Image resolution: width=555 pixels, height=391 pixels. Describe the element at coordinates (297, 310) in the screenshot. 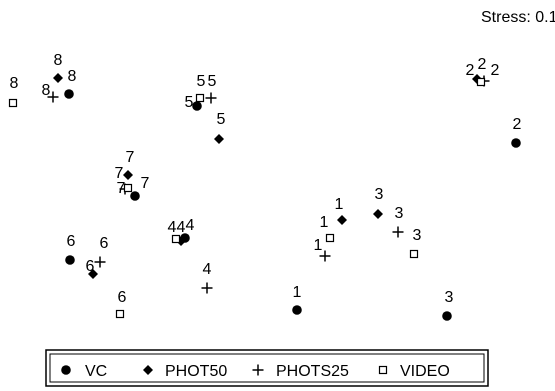

I see `point-vc-1-circle-marker` at that location.